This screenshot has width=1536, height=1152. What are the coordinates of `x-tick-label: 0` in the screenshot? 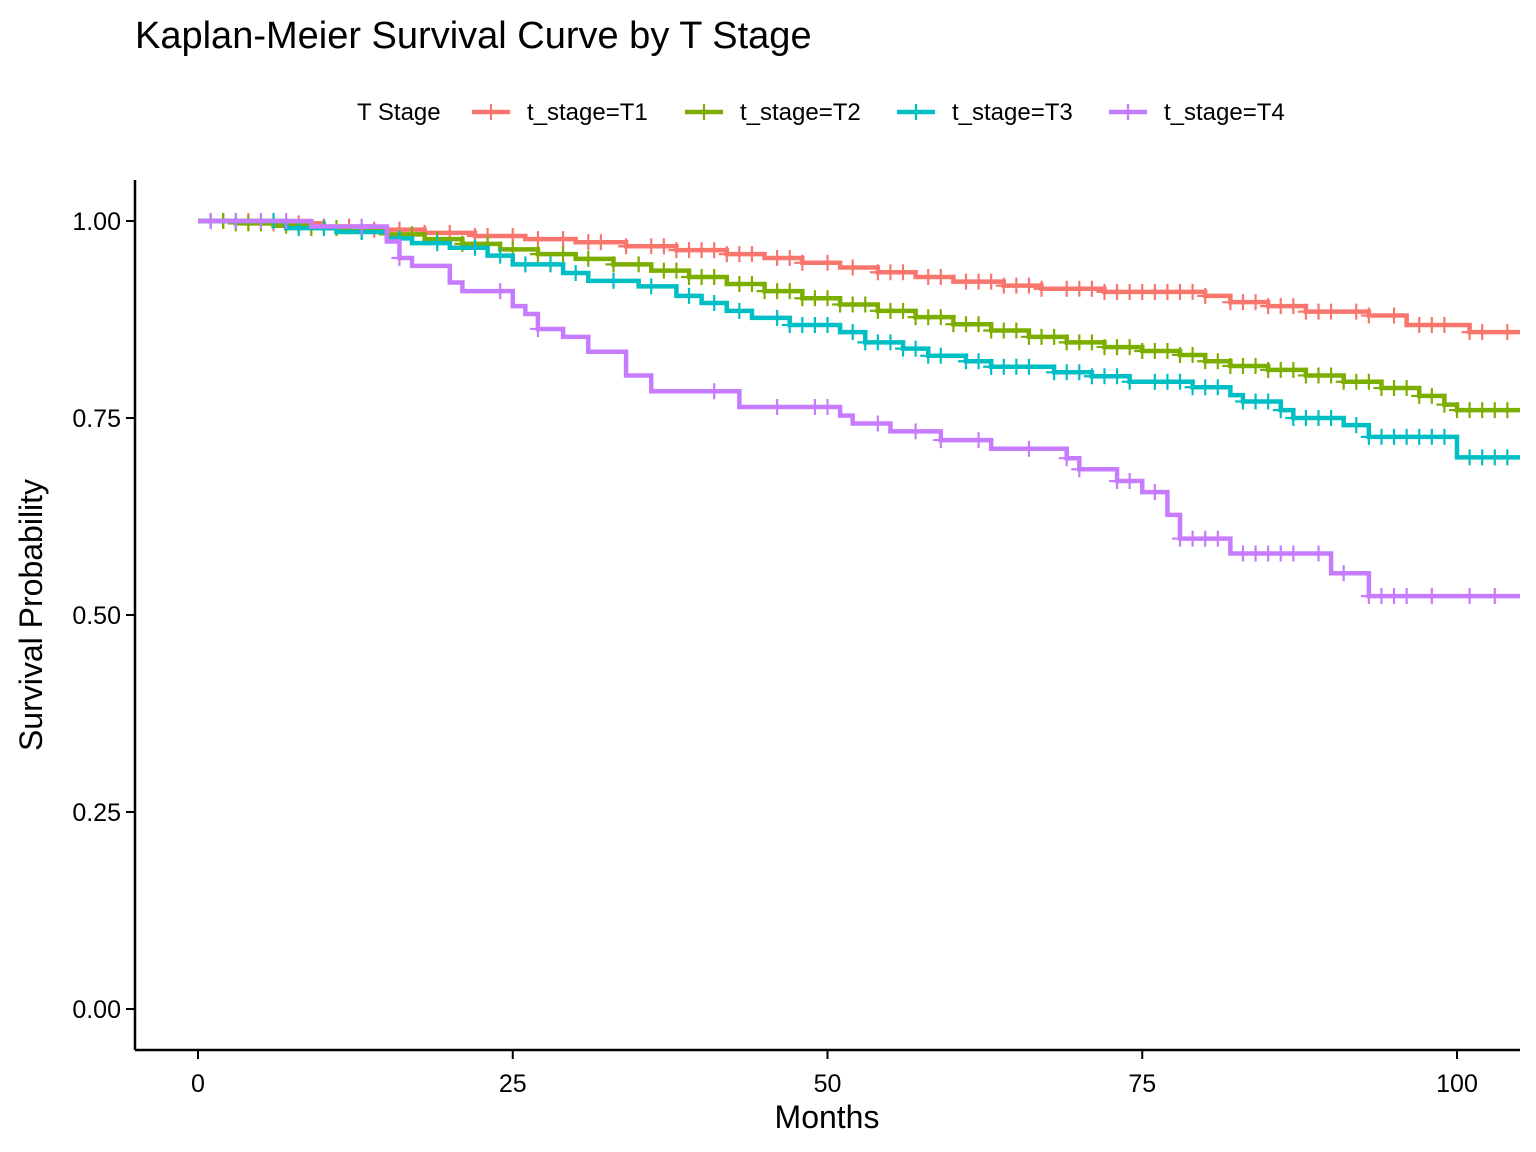 It's located at (198, 1084).